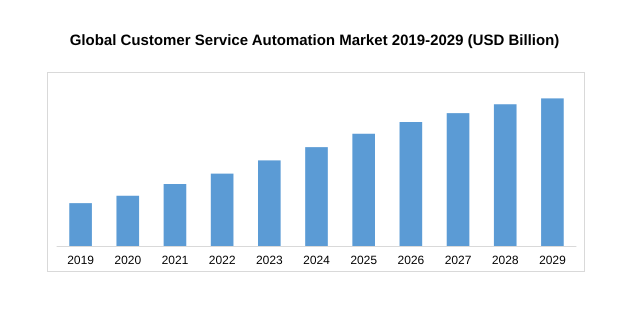 This screenshot has height=328, width=629. Describe the element at coordinates (269, 260) in the screenshot. I see `x-tick-label: 2023` at that location.